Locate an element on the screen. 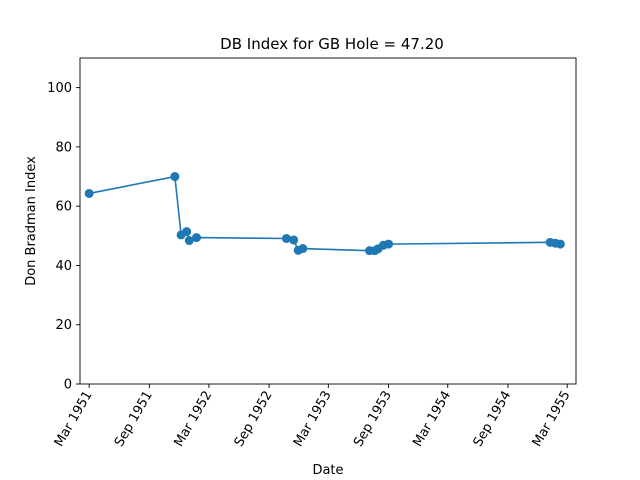  x-tick-label: Mar 1954 is located at coordinates (432, 419).